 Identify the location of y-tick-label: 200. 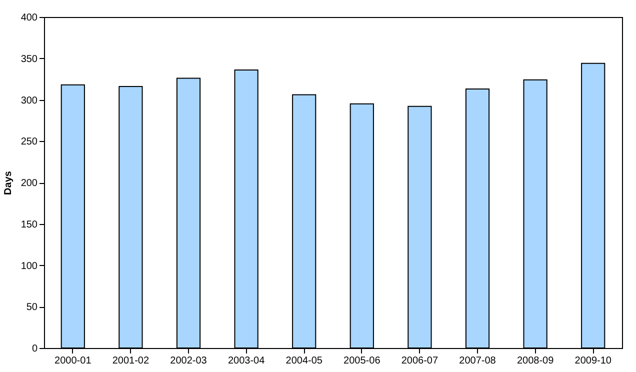
(29, 183).